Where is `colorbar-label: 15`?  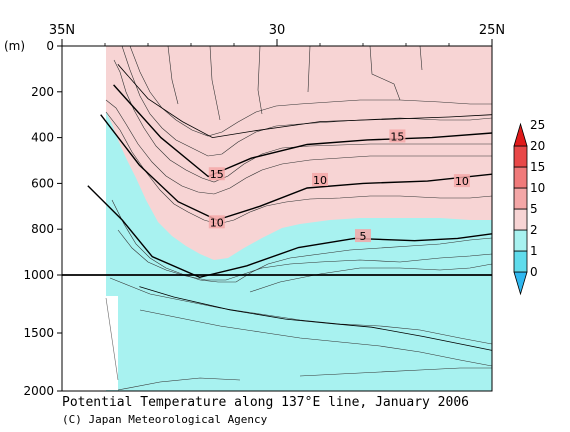
colorbar-label: 15 is located at coordinates (537, 167).